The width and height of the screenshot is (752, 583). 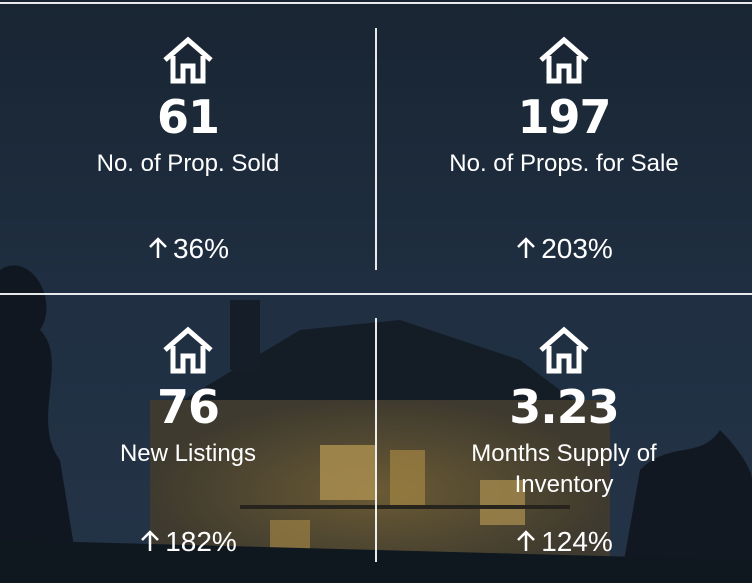 What do you see at coordinates (188, 407) in the screenshot?
I see `stat-value: 76` at bounding box center [188, 407].